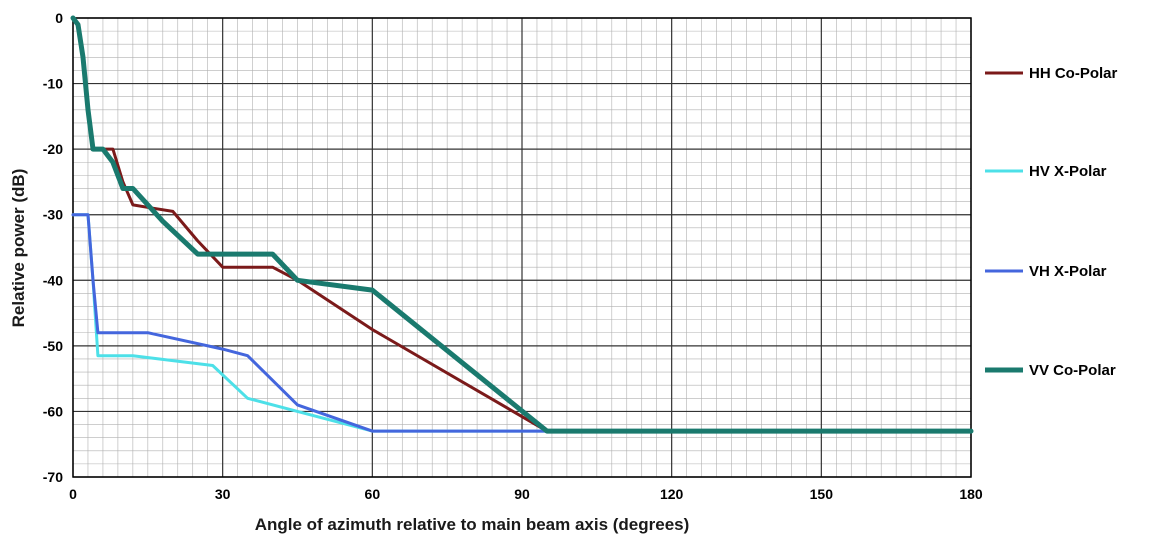 The height and width of the screenshot is (540, 1149). What do you see at coordinates (223, 494) in the screenshot?
I see `x-tick-label: 30` at bounding box center [223, 494].